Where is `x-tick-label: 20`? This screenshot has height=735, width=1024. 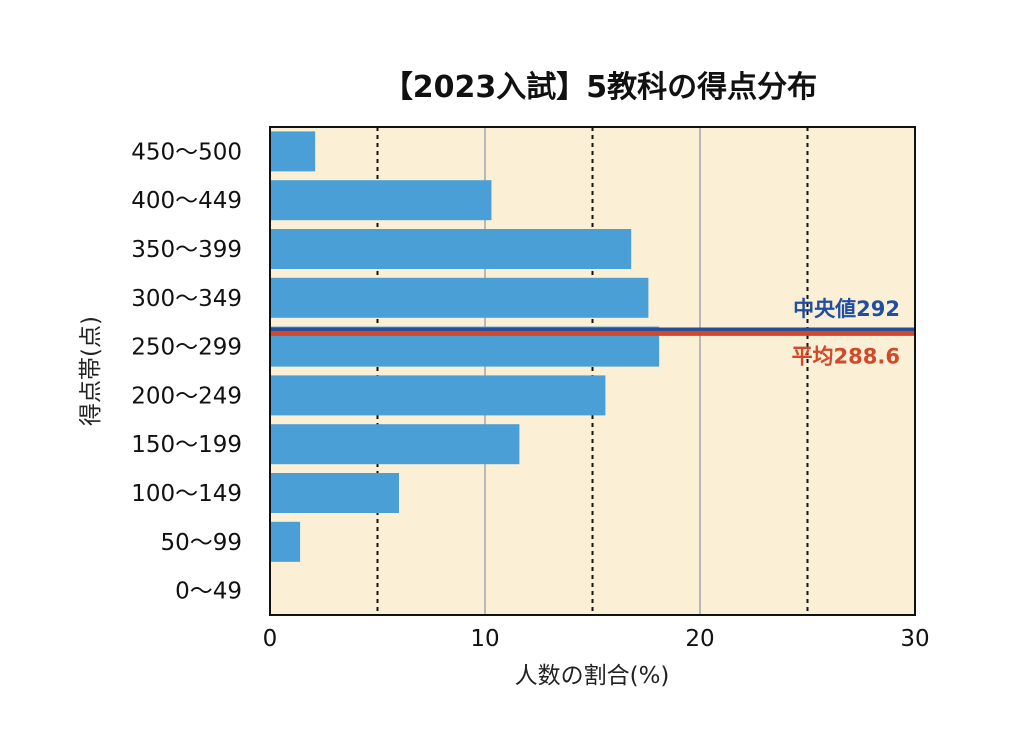 x-tick-label: 20 is located at coordinates (699, 639).